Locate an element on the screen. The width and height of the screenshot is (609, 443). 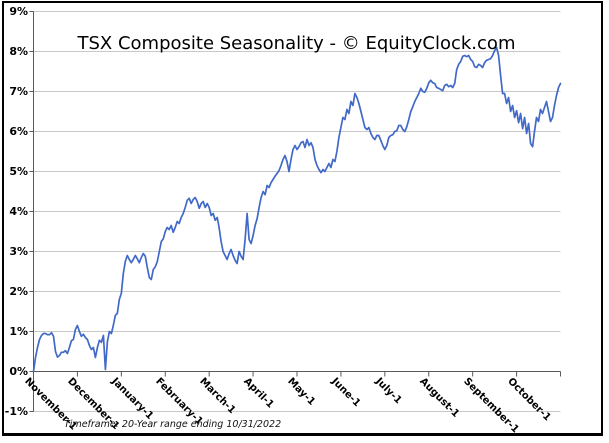
y-tick-label: 0% is located at coordinates (18, 371).